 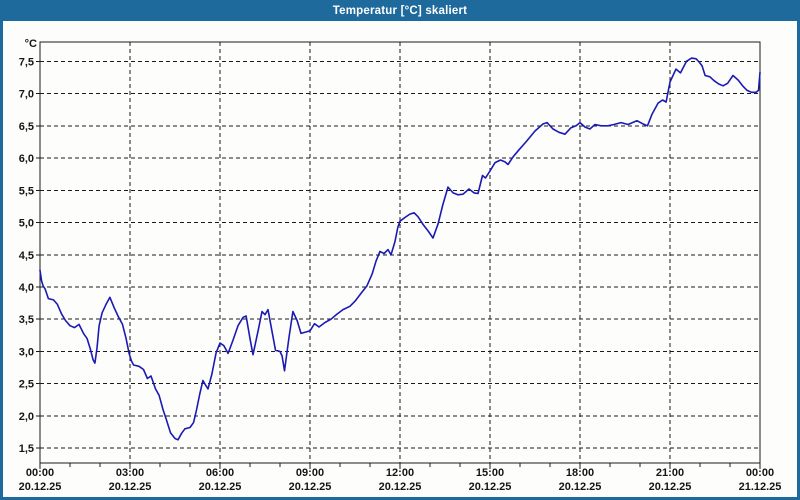 What do you see at coordinates (670, 473) in the screenshot?
I see `x-tick-time-label: 21:00` at bounding box center [670, 473].